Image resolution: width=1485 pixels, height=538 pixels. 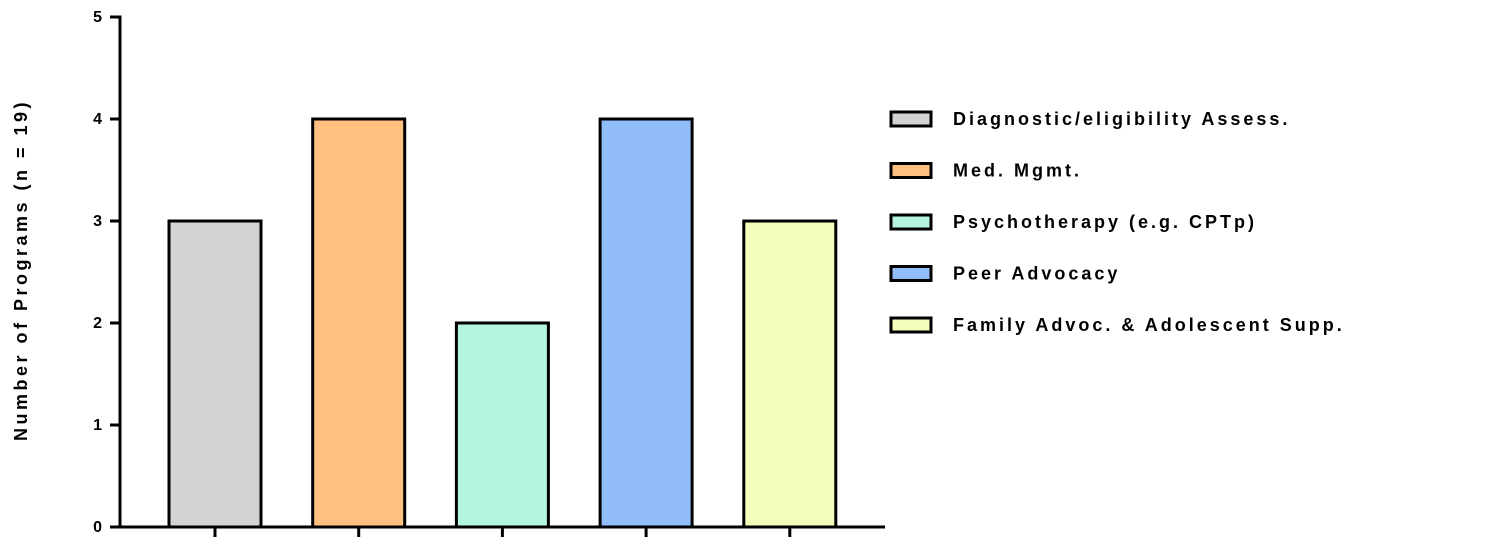 I want to click on y-tick-label: 0, so click(x=97, y=527).